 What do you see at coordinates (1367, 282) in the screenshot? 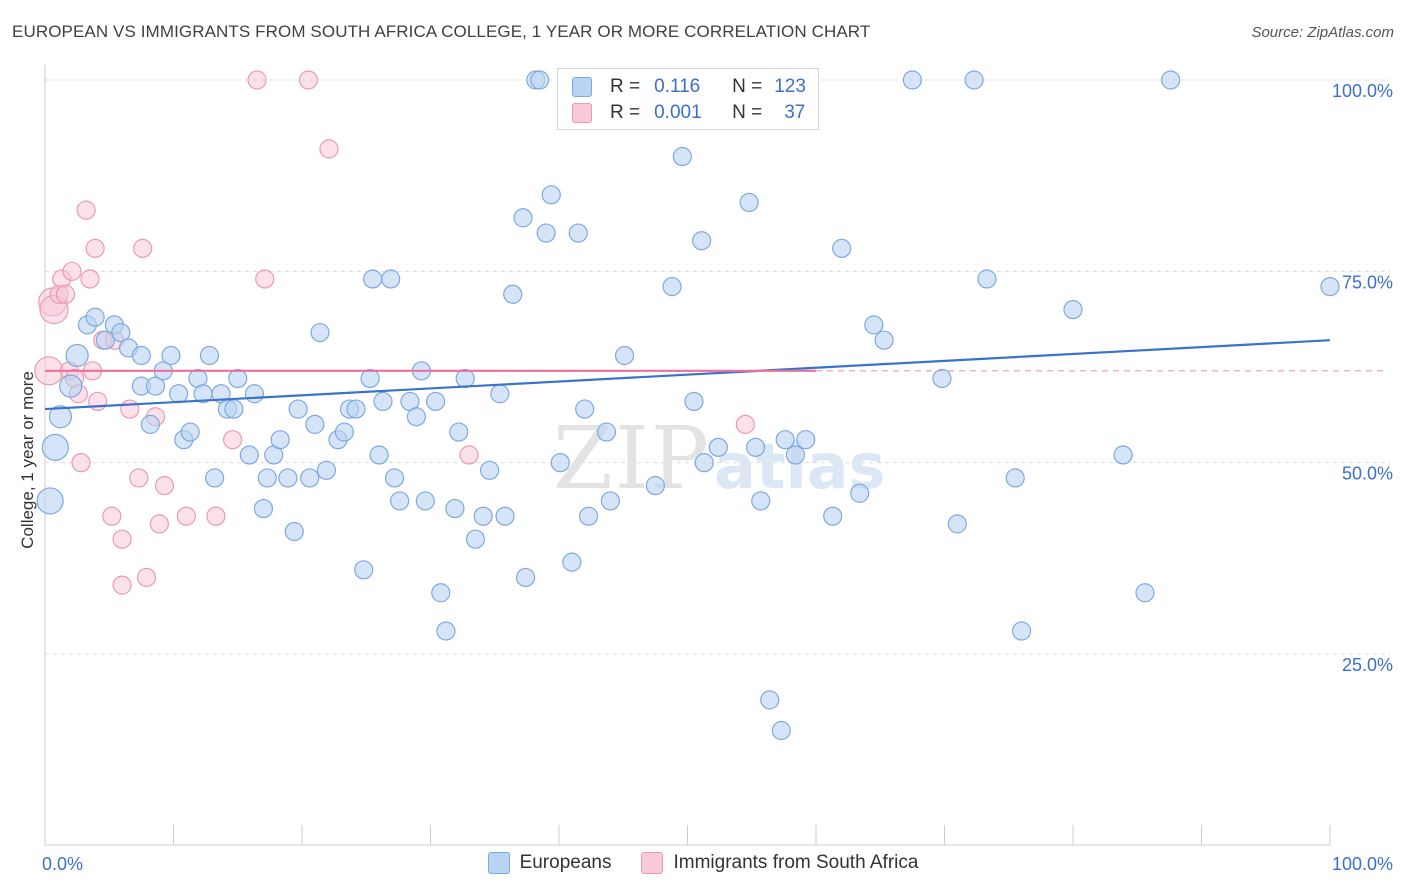
I see `y-tick-label: 75.0%` at bounding box center [1367, 282].